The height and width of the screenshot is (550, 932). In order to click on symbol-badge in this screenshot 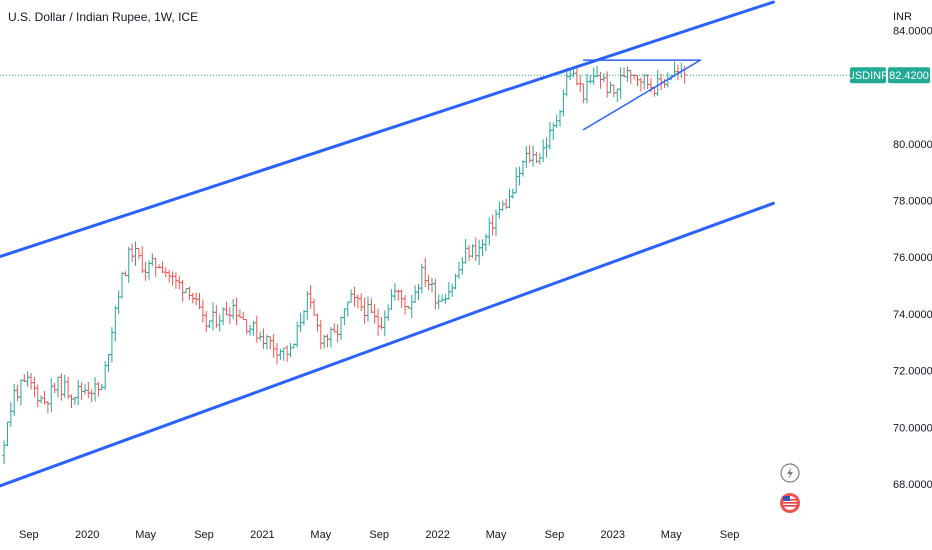, I will do `click(868, 75)`.